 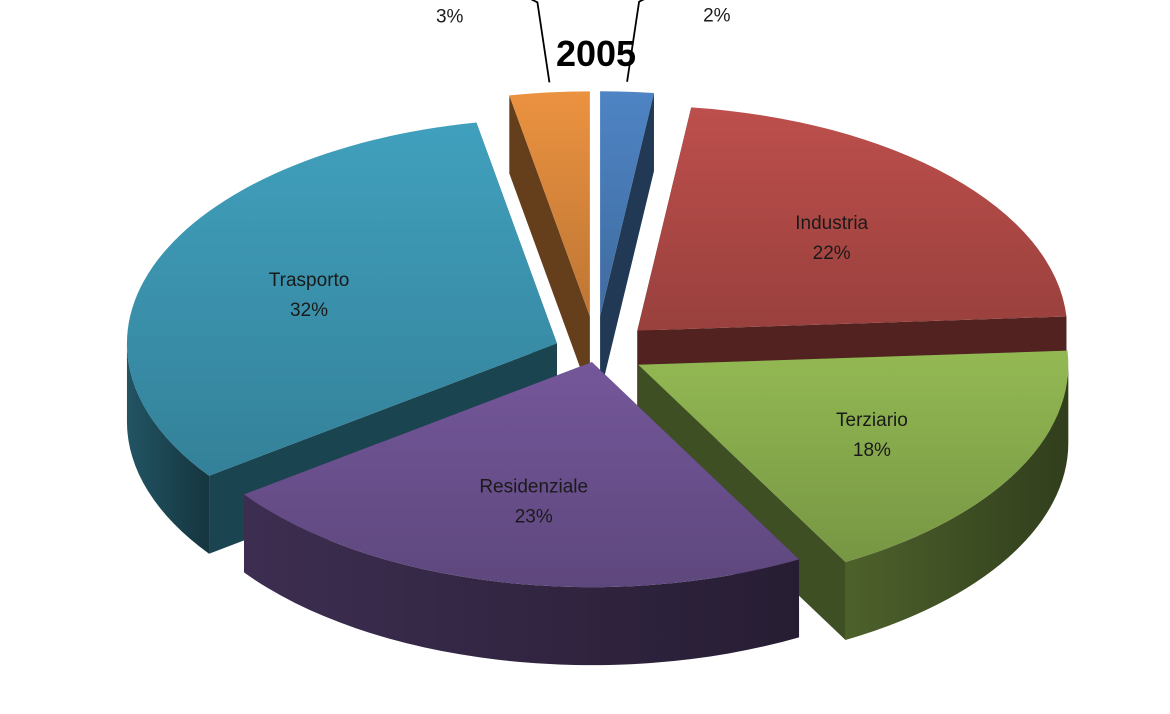 What do you see at coordinates (549, 204) in the screenshot?
I see `slice-amministrazione-top` at bounding box center [549, 204].